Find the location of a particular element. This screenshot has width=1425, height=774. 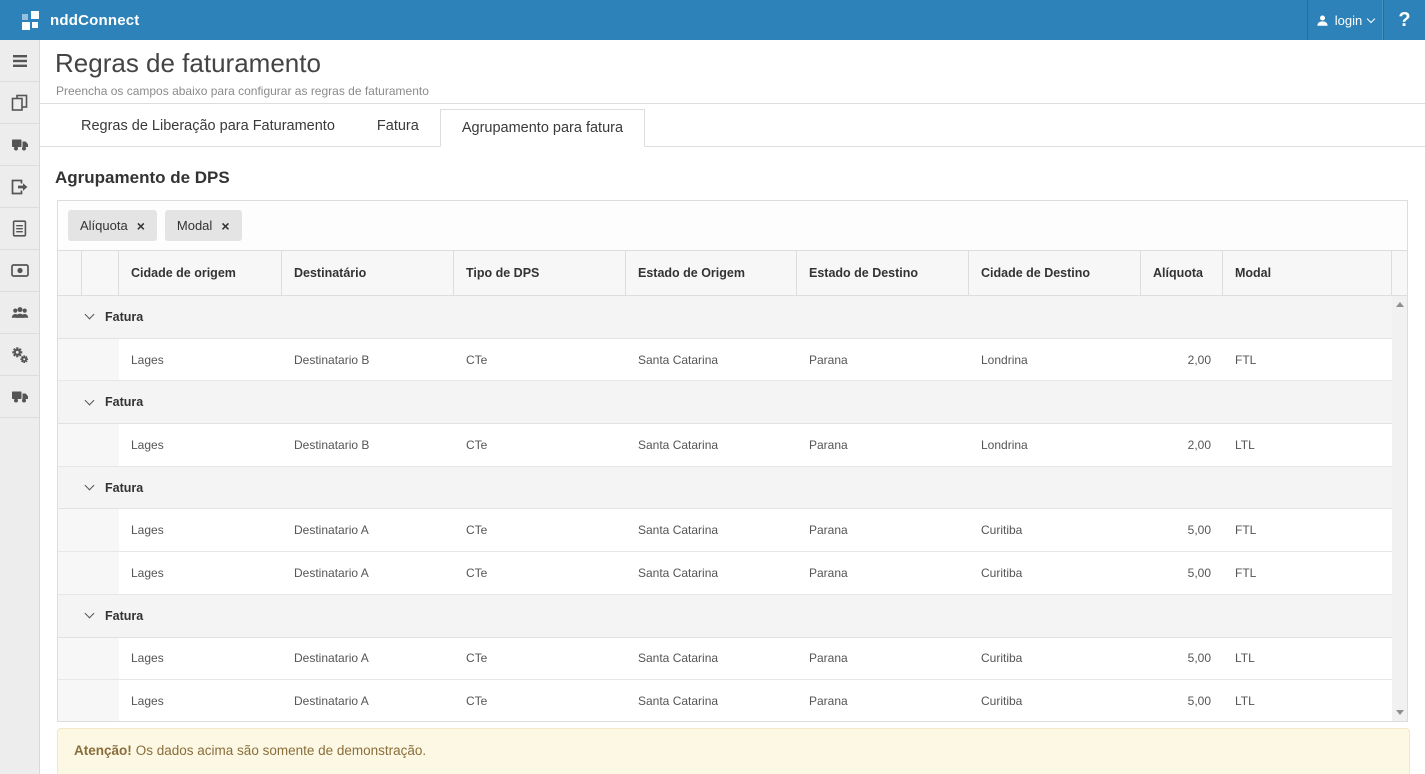

sidebar-item-documents is located at coordinates (19, 103).